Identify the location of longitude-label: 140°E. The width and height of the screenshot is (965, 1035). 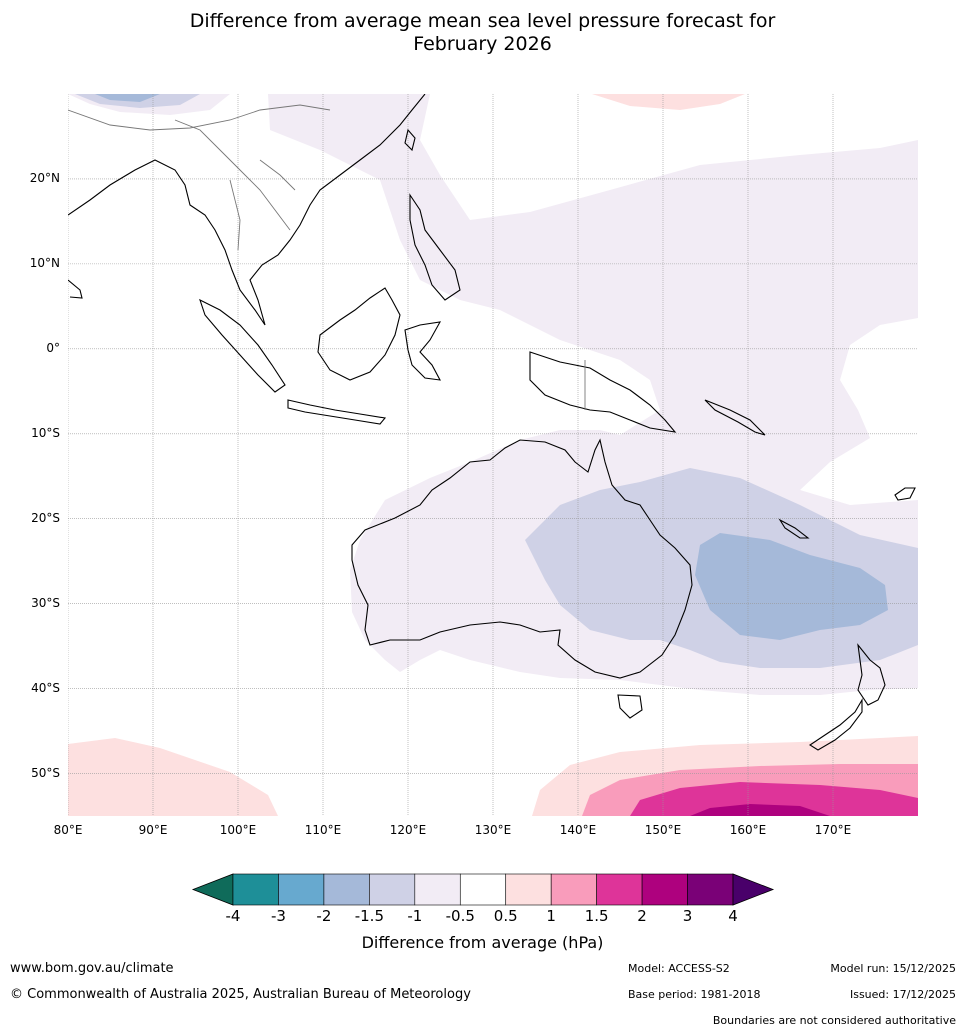
(578, 830).